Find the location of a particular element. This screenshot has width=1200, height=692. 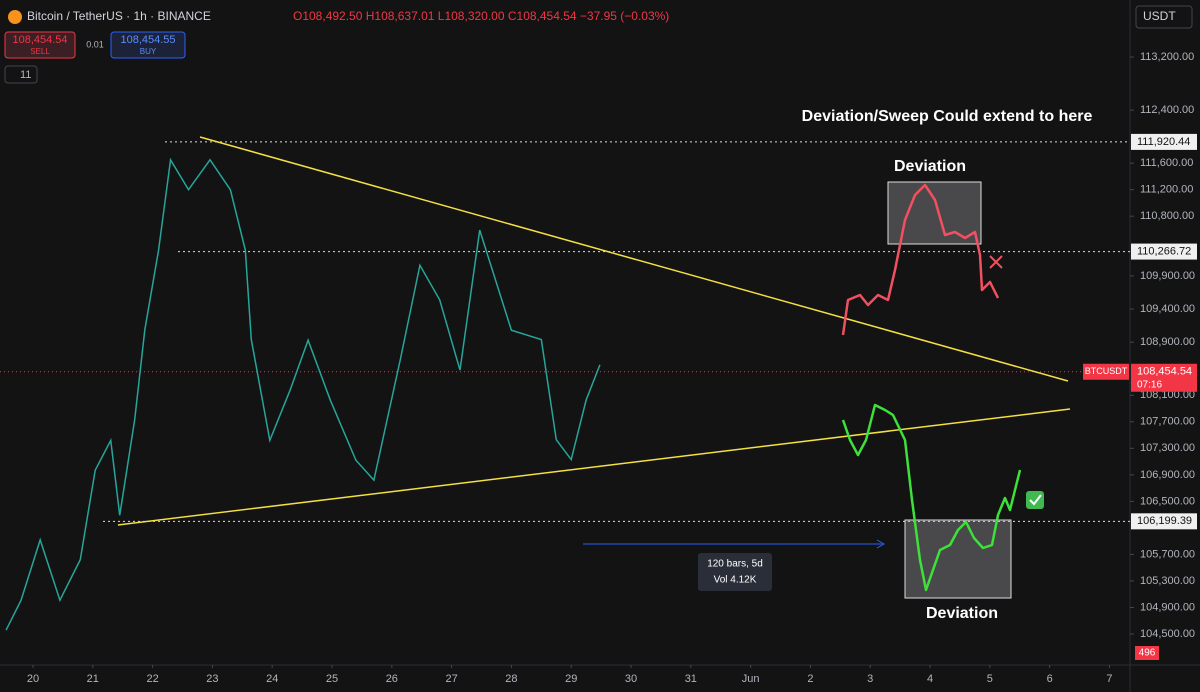

x-tick-label: 24 is located at coordinates (272, 679).